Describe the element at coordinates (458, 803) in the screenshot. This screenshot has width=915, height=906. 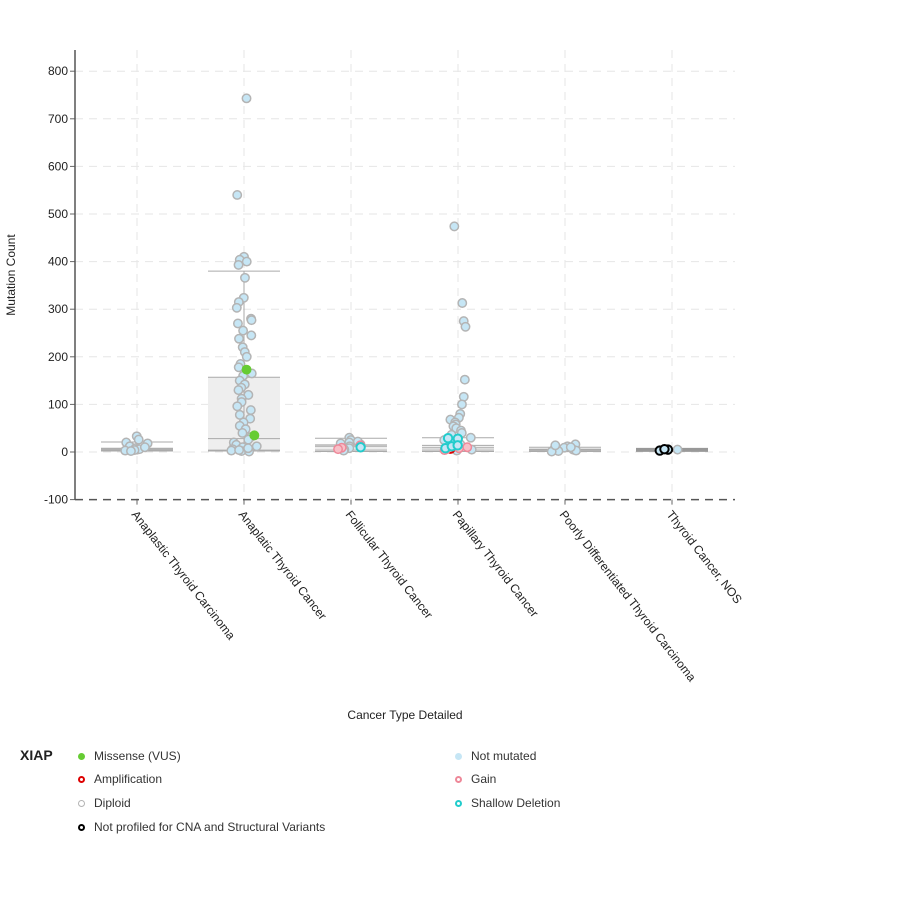
I see `shallow-deletion-legend-icon` at that location.